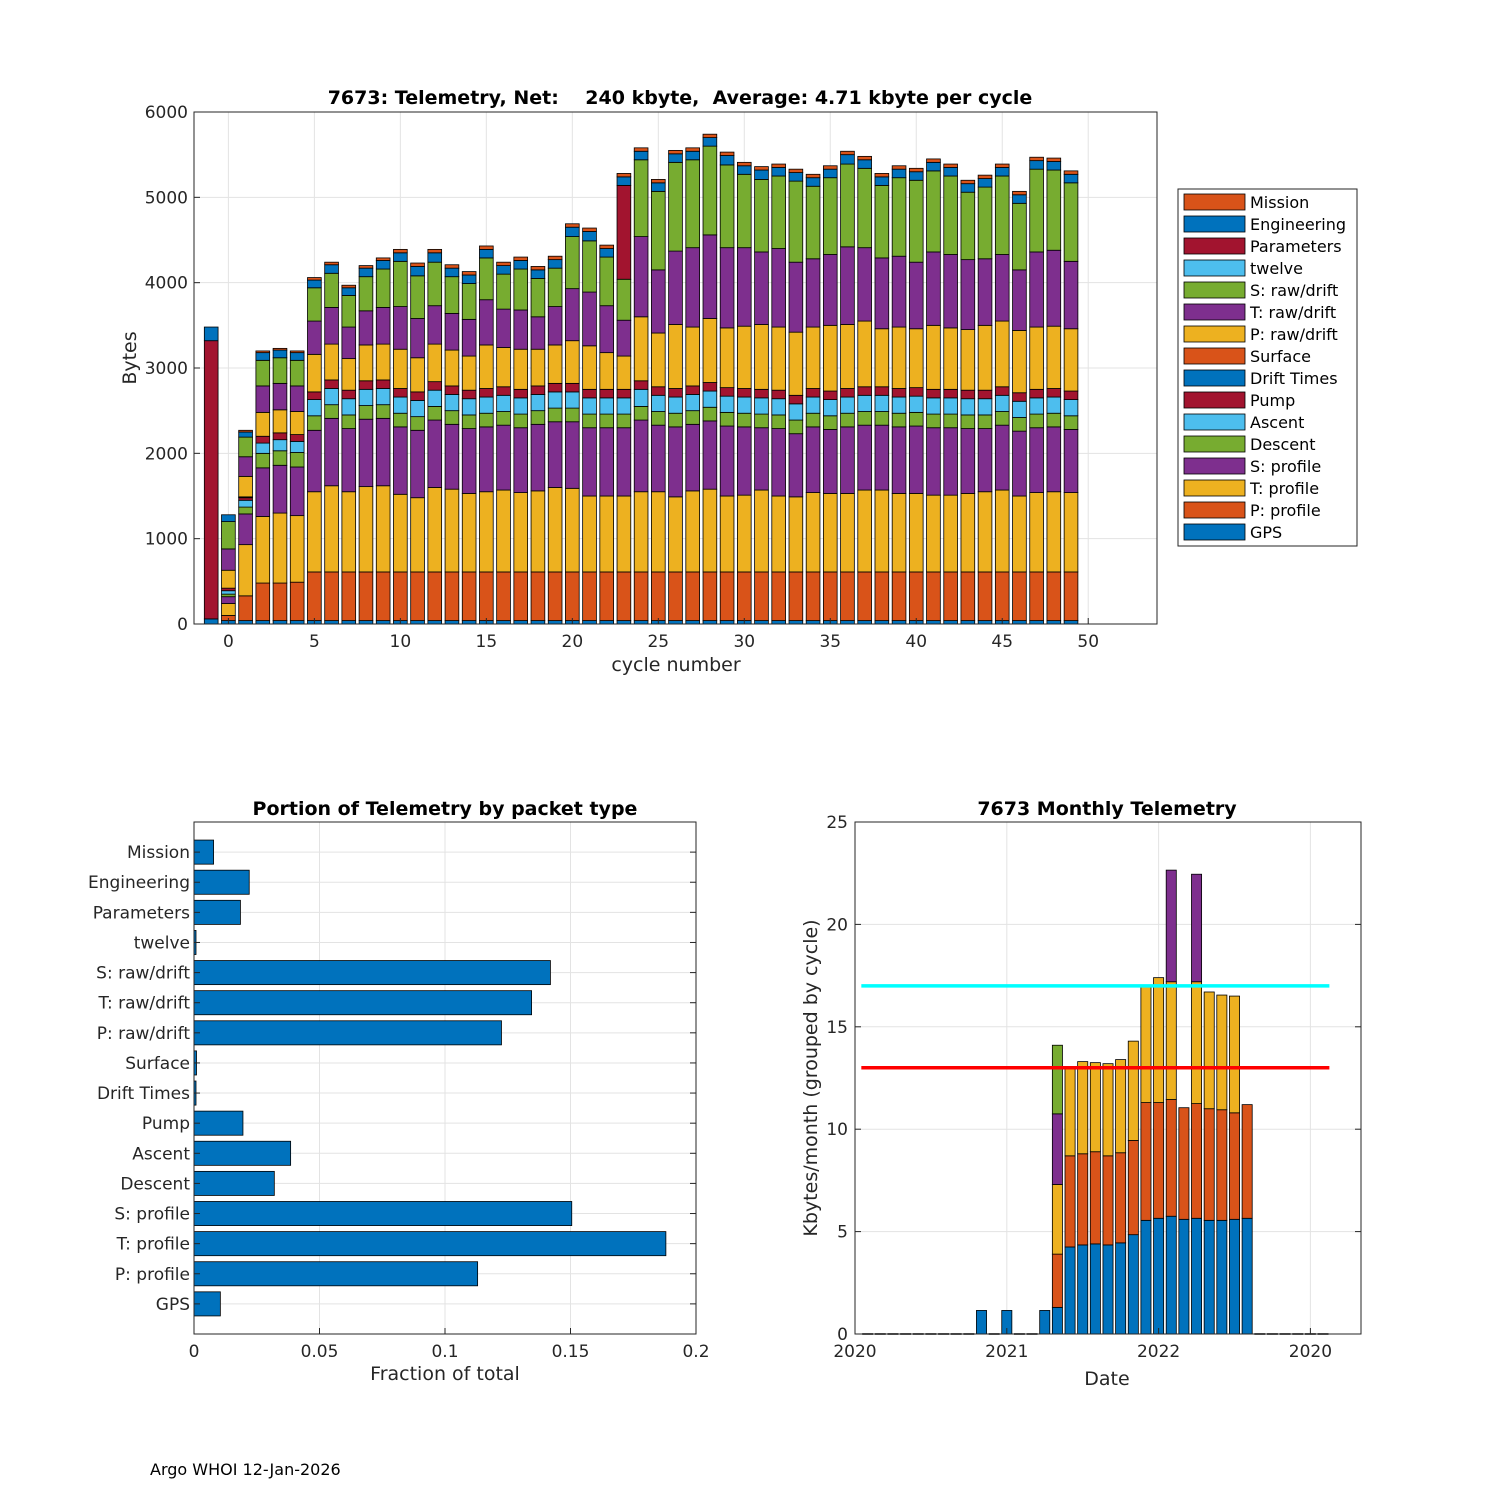 This screenshot has width=1500, height=1500. I want to click on x-tick-label: 10, so click(401, 642).